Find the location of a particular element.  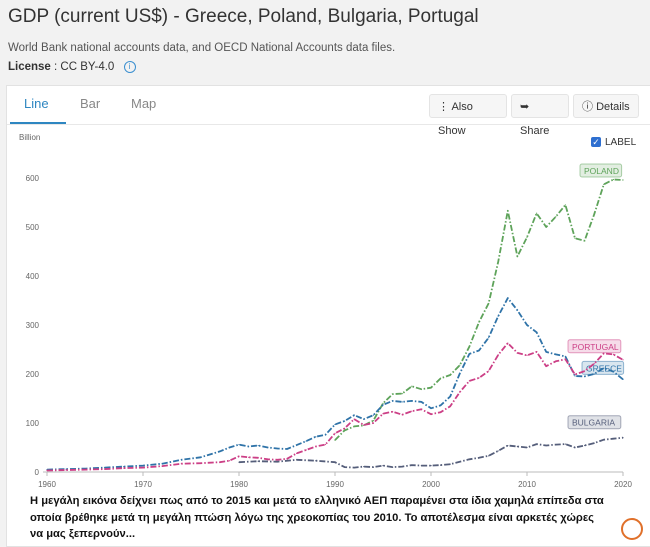

info-circle-icon: ⓘ is located at coordinates (587, 107).